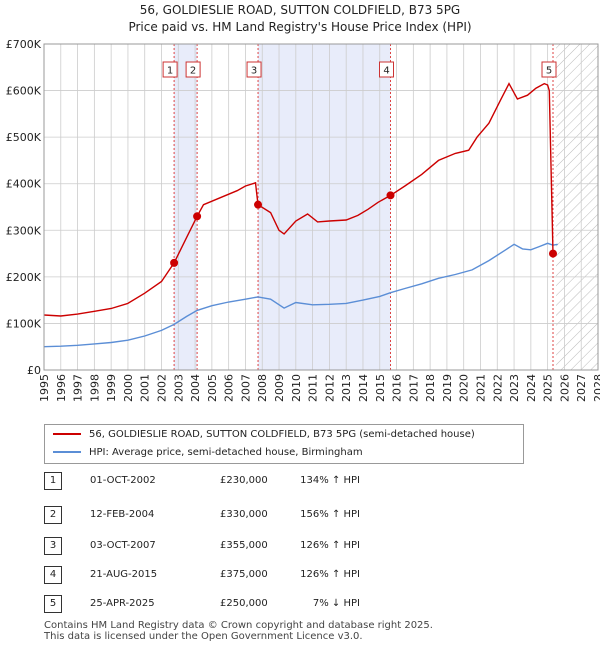 The width and height of the screenshot is (600, 650). Describe the element at coordinates (596, 388) in the screenshot. I see `x-tick-label: 2028` at that location.